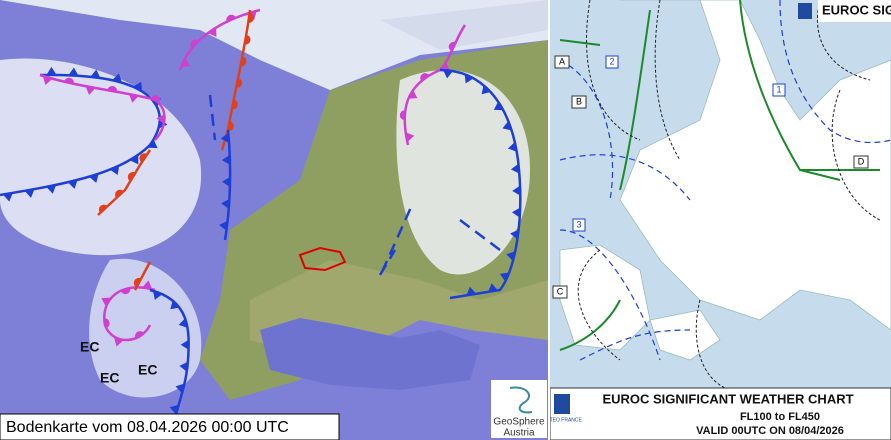  What do you see at coordinates (519, 433) in the screenshot?
I see `logo-text: Austria` at bounding box center [519, 433].